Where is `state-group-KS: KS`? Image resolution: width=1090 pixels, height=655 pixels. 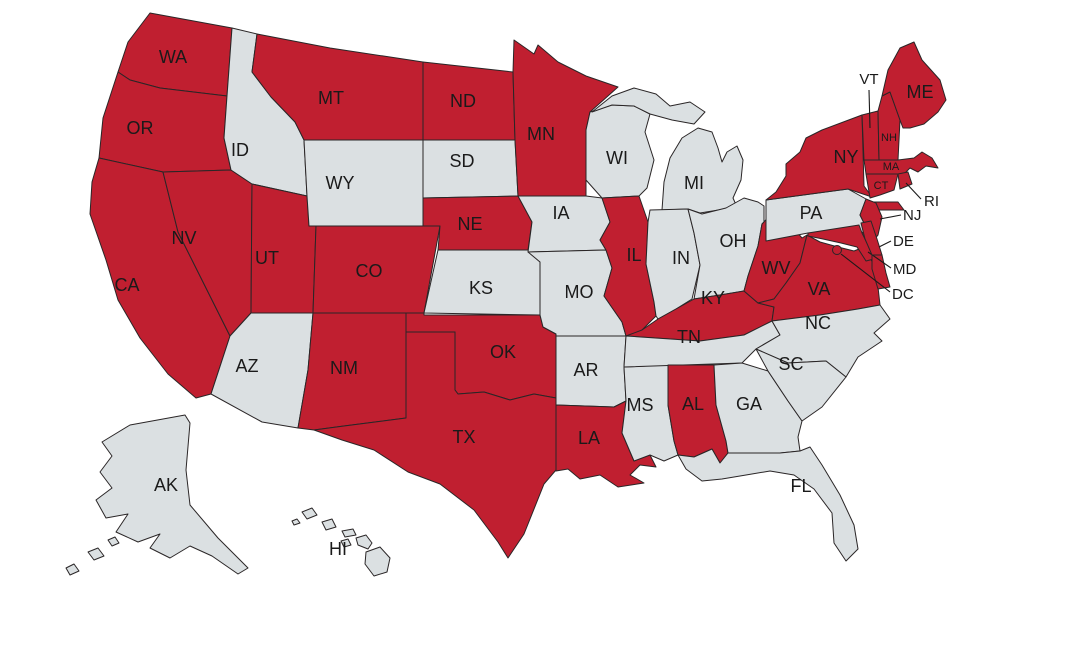
state-group-KS: KS is located at coordinates (482, 282).